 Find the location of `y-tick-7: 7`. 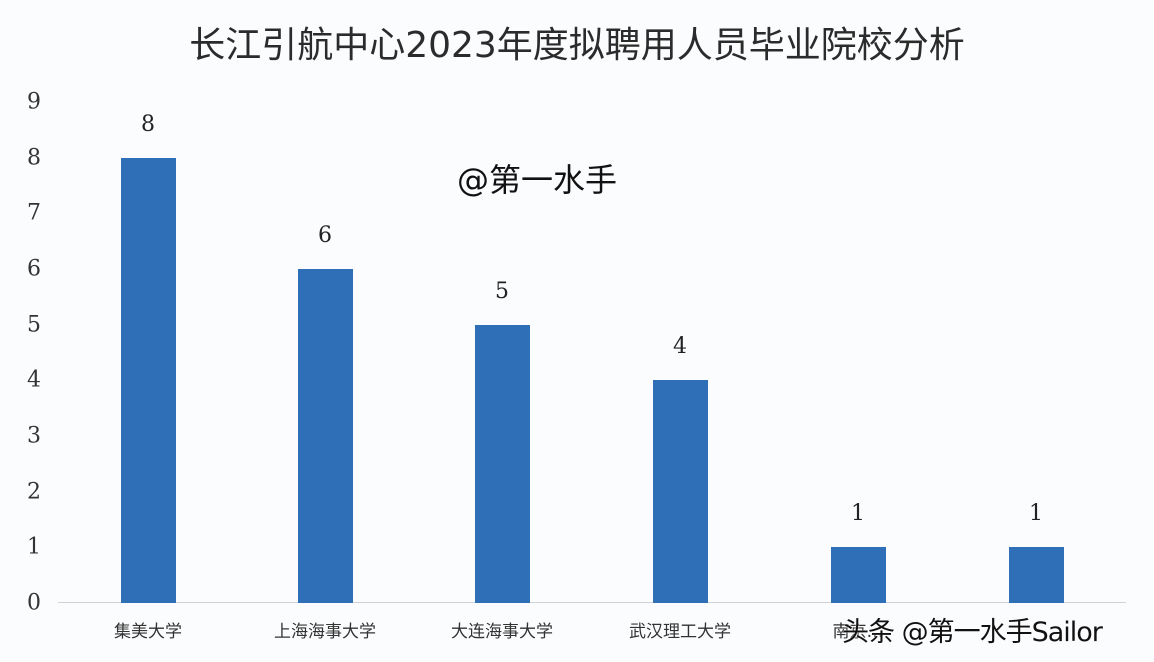

y-tick-7: 7 is located at coordinates (34, 213).